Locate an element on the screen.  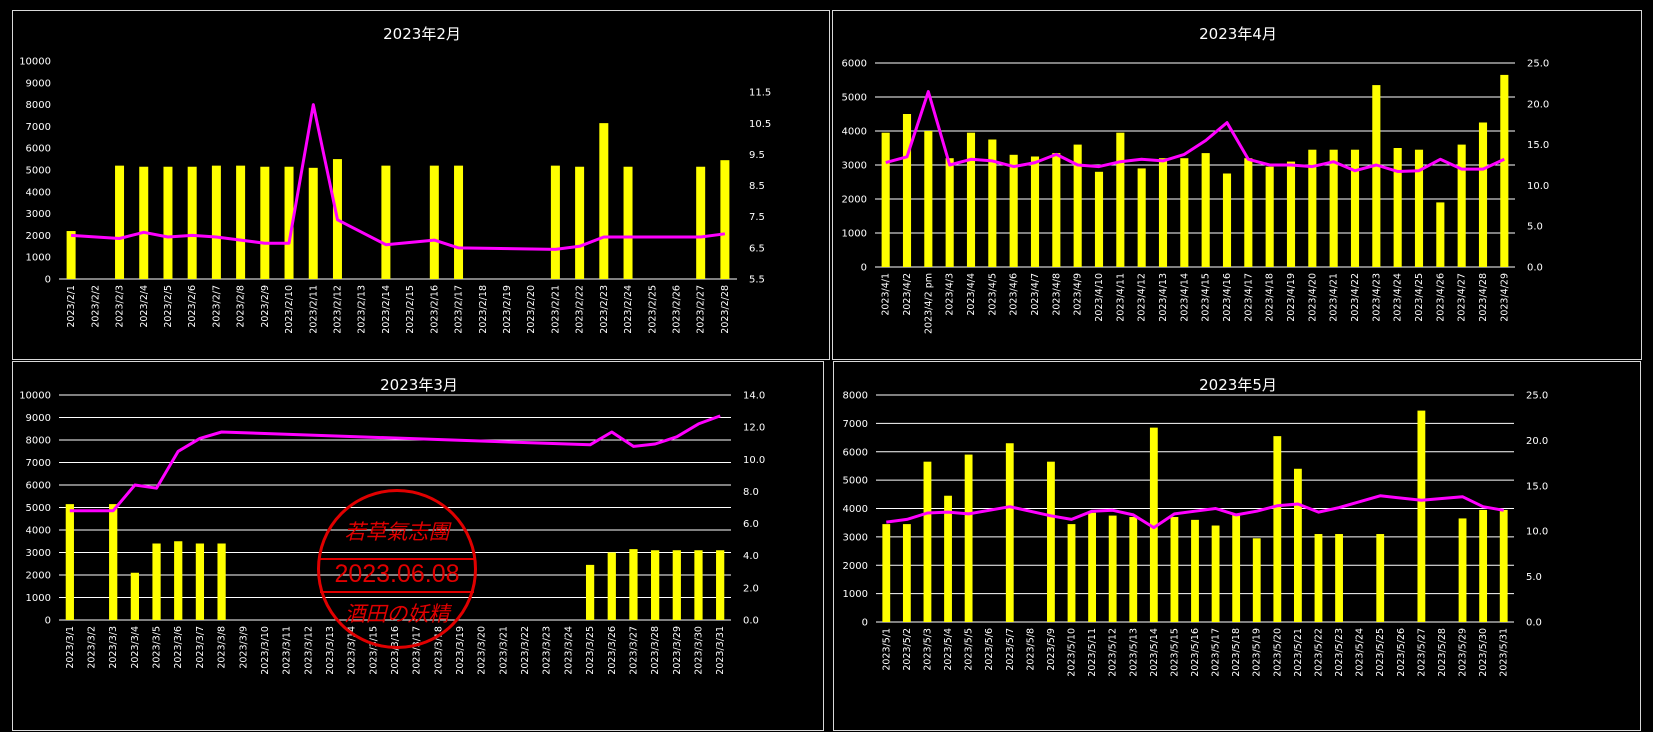
y-right-tick-label: 6.0 is located at coordinates (751, 524).